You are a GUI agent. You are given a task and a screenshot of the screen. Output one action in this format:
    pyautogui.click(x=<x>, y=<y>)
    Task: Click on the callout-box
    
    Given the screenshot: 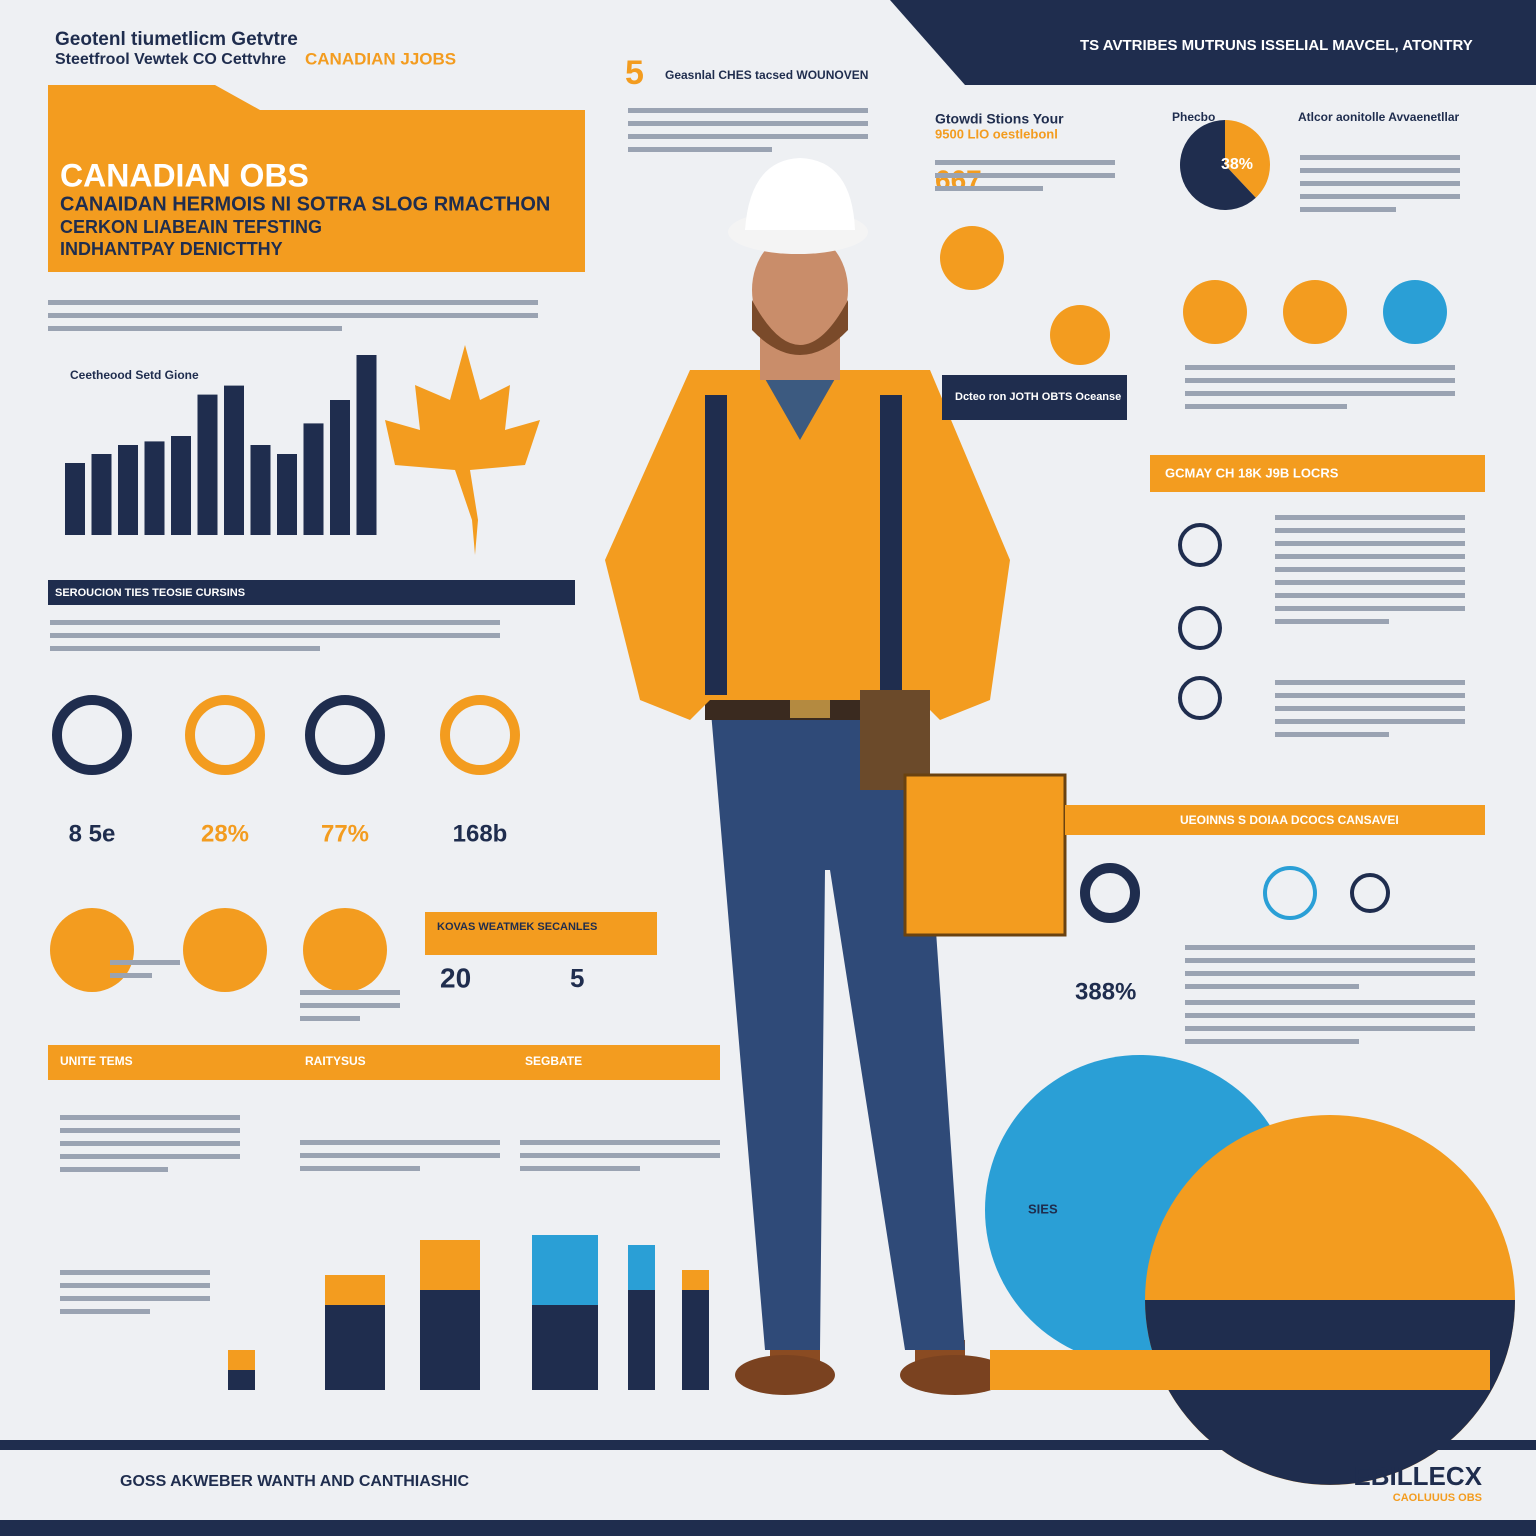 What is the action you would take?
    pyautogui.click(x=1034, y=397)
    